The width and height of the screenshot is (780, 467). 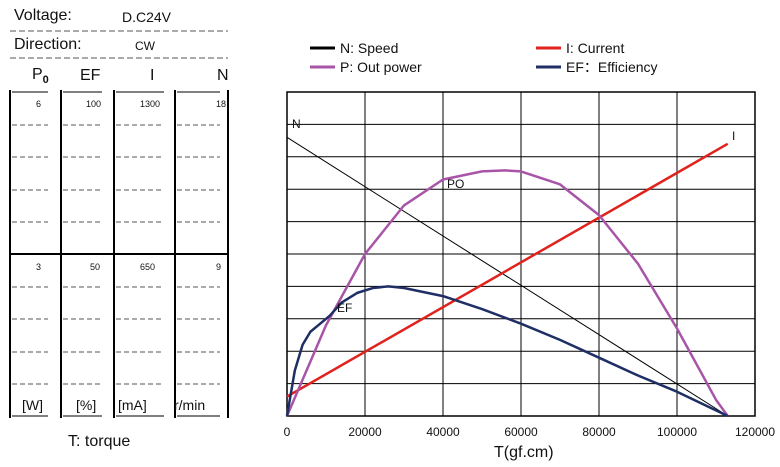 I want to click on curve-label-i: I, so click(x=733, y=136).